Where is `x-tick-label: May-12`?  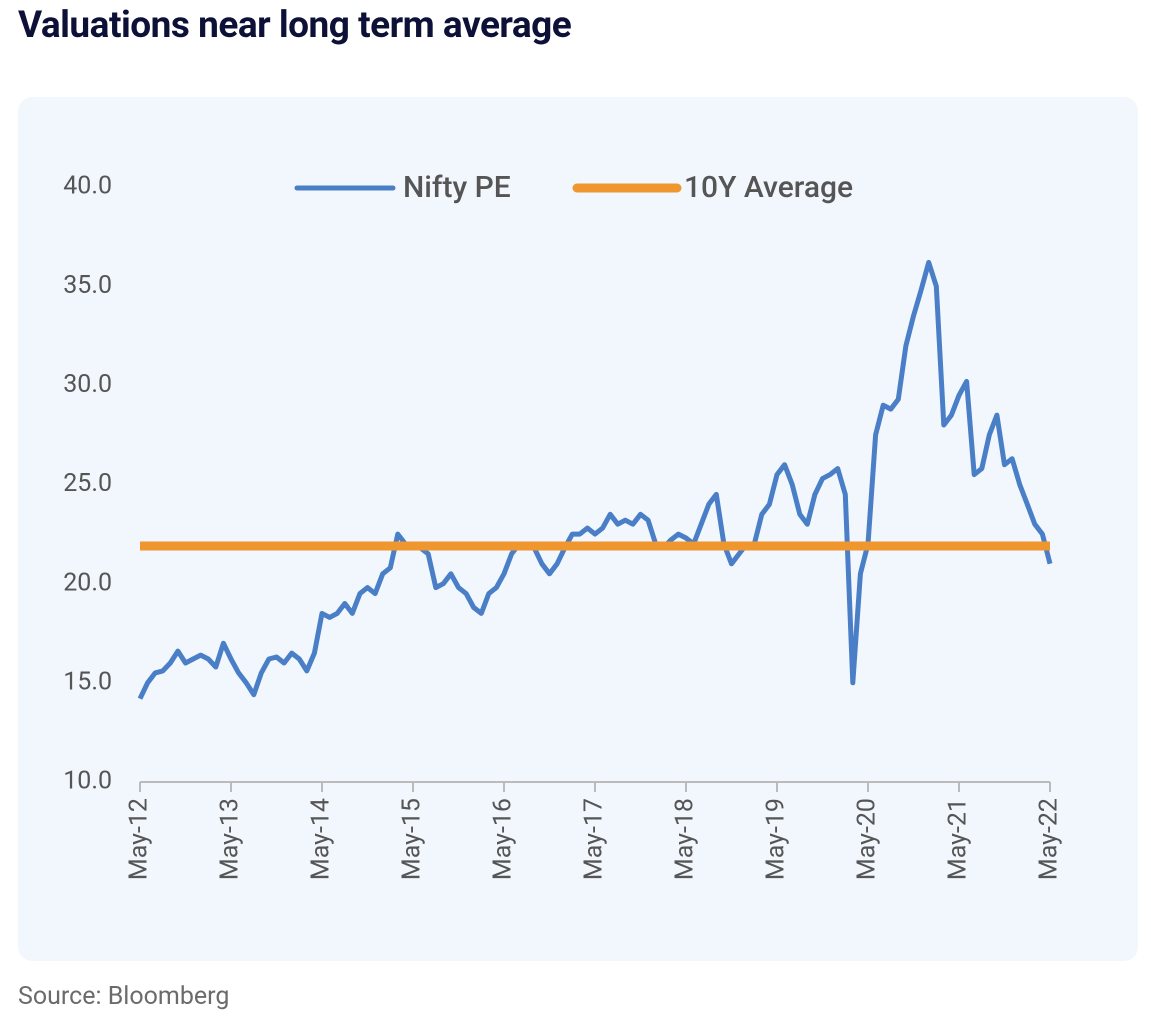
x-tick-label: May-12 is located at coordinates (139, 839).